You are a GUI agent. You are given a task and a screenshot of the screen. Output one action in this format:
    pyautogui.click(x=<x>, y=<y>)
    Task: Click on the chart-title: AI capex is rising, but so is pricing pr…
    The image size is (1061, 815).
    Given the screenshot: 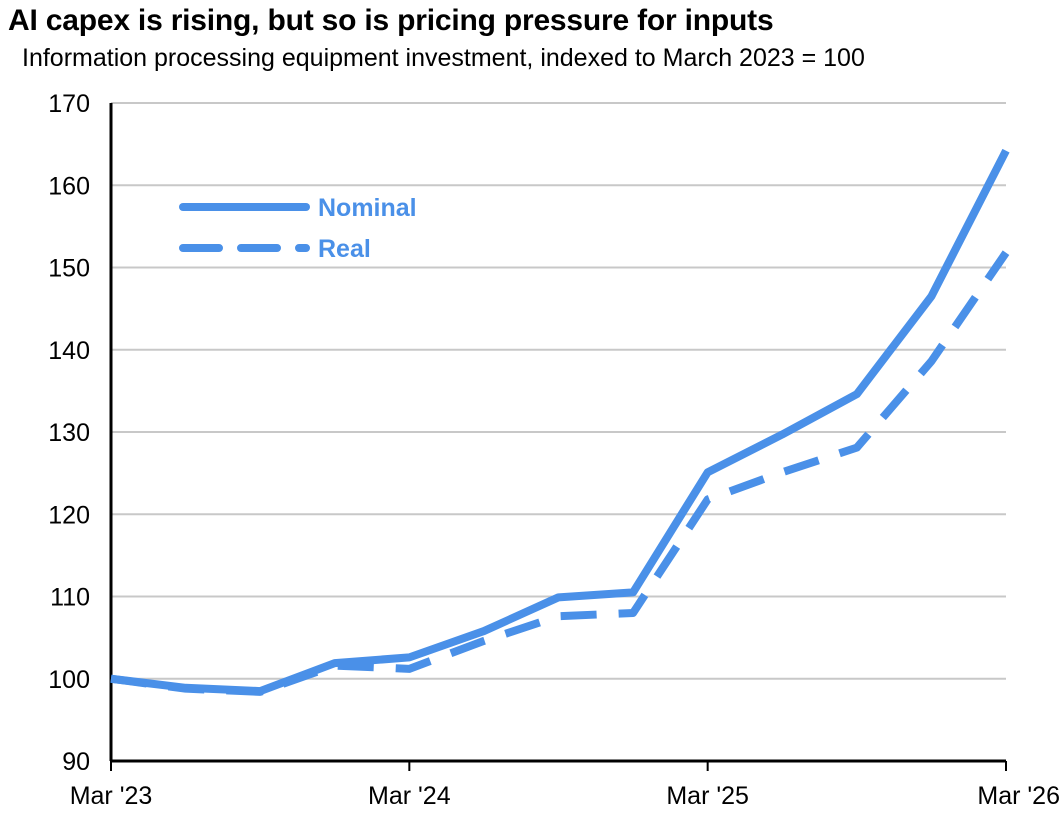 What is the action you would take?
    pyautogui.click(x=391, y=20)
    